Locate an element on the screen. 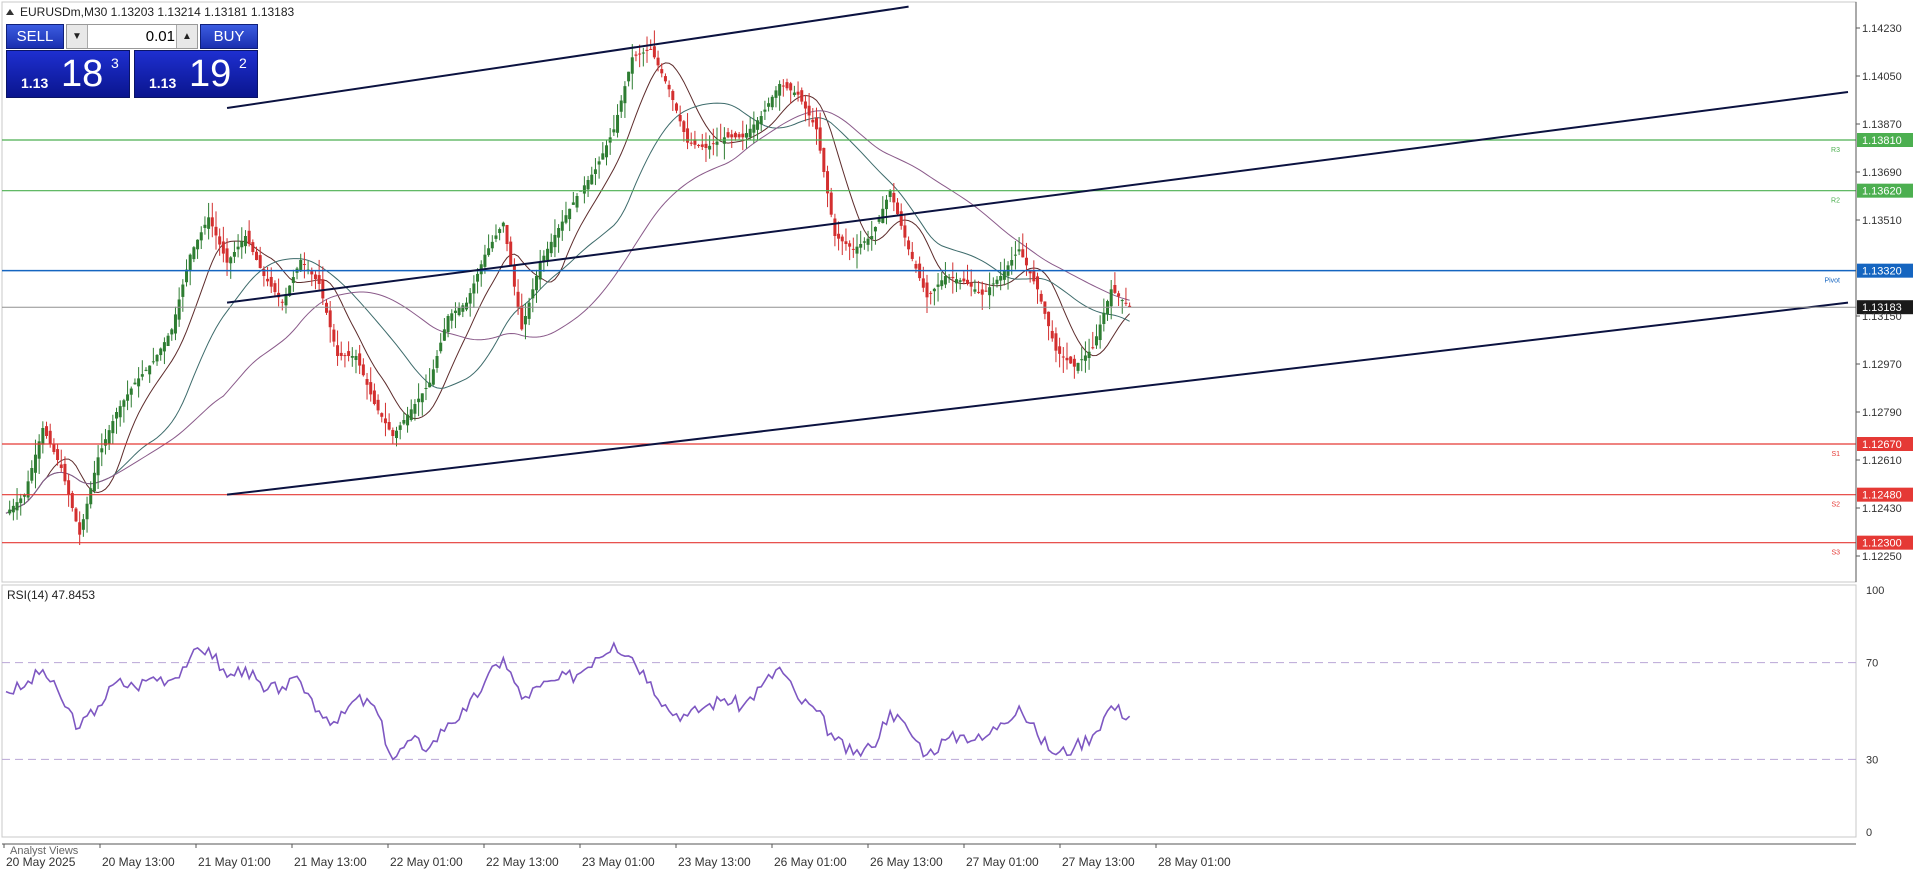  time-tick-label: 20 May 2025 is located at coordinates (41, 862).